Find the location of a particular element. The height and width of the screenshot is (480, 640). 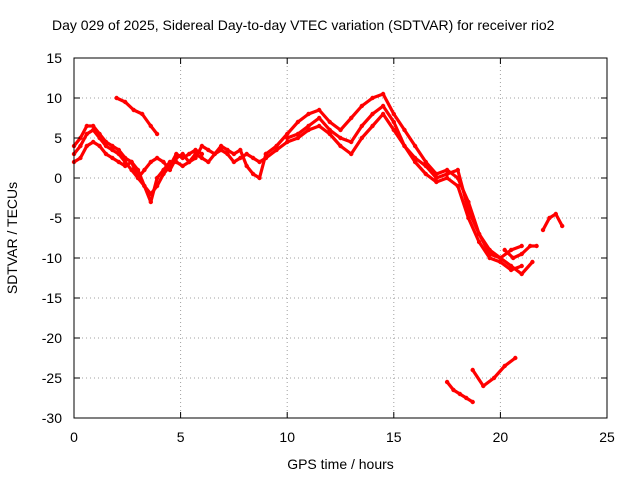

x-tick-label: 0 is located at coordinates (74, 437).